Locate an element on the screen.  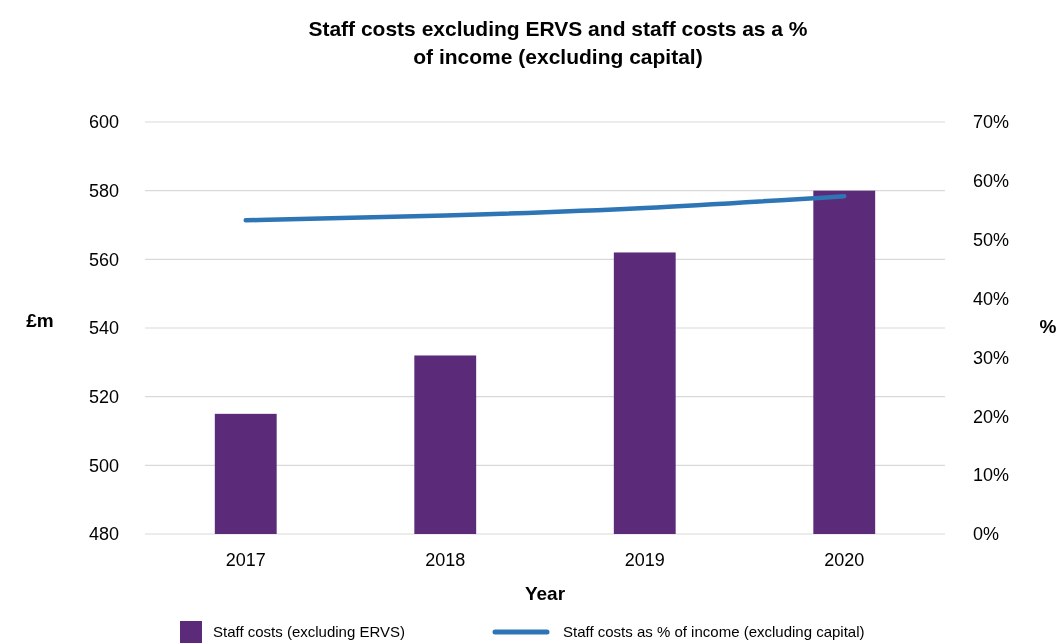
x-axis-title: Year is located at coordinates (545, 593).